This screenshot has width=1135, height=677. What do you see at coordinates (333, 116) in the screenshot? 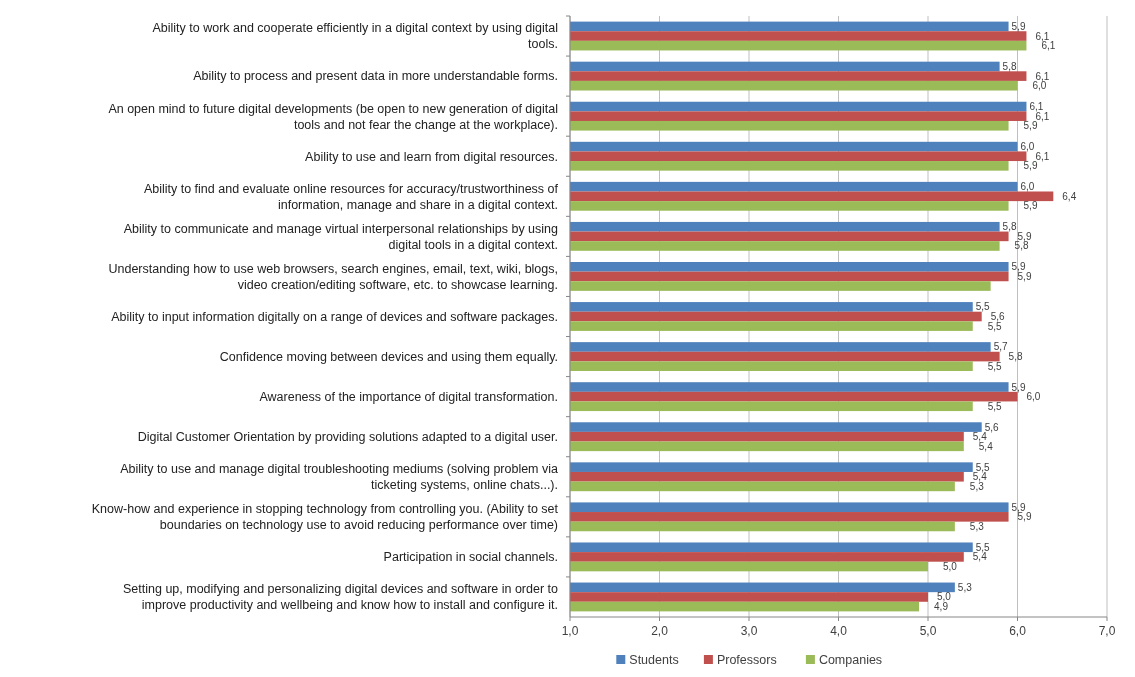
I see `y-tick-label: An open mind to future digital developments (be open to new generation of digital tools and not fear the change at the workplace).` at bounding box center [333, 116].